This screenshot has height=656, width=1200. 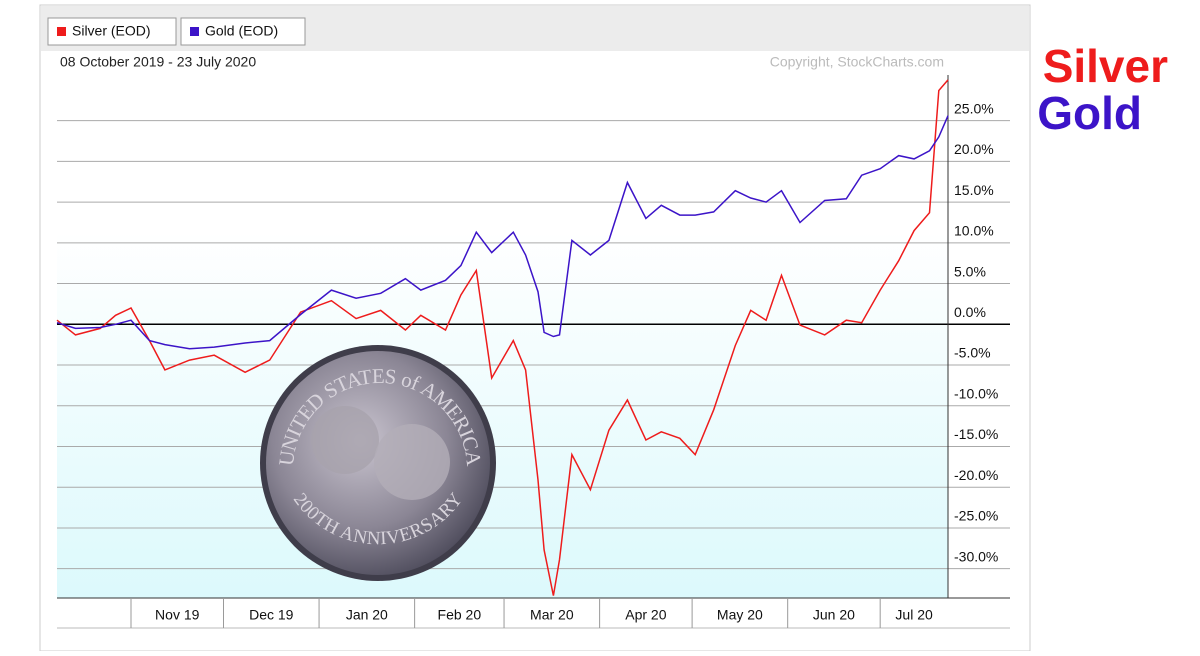 What do you see at coordinates (970, 271) in the screenshot?
I see `y-tick-label: 5.0%` at bounding box center [970, 271].